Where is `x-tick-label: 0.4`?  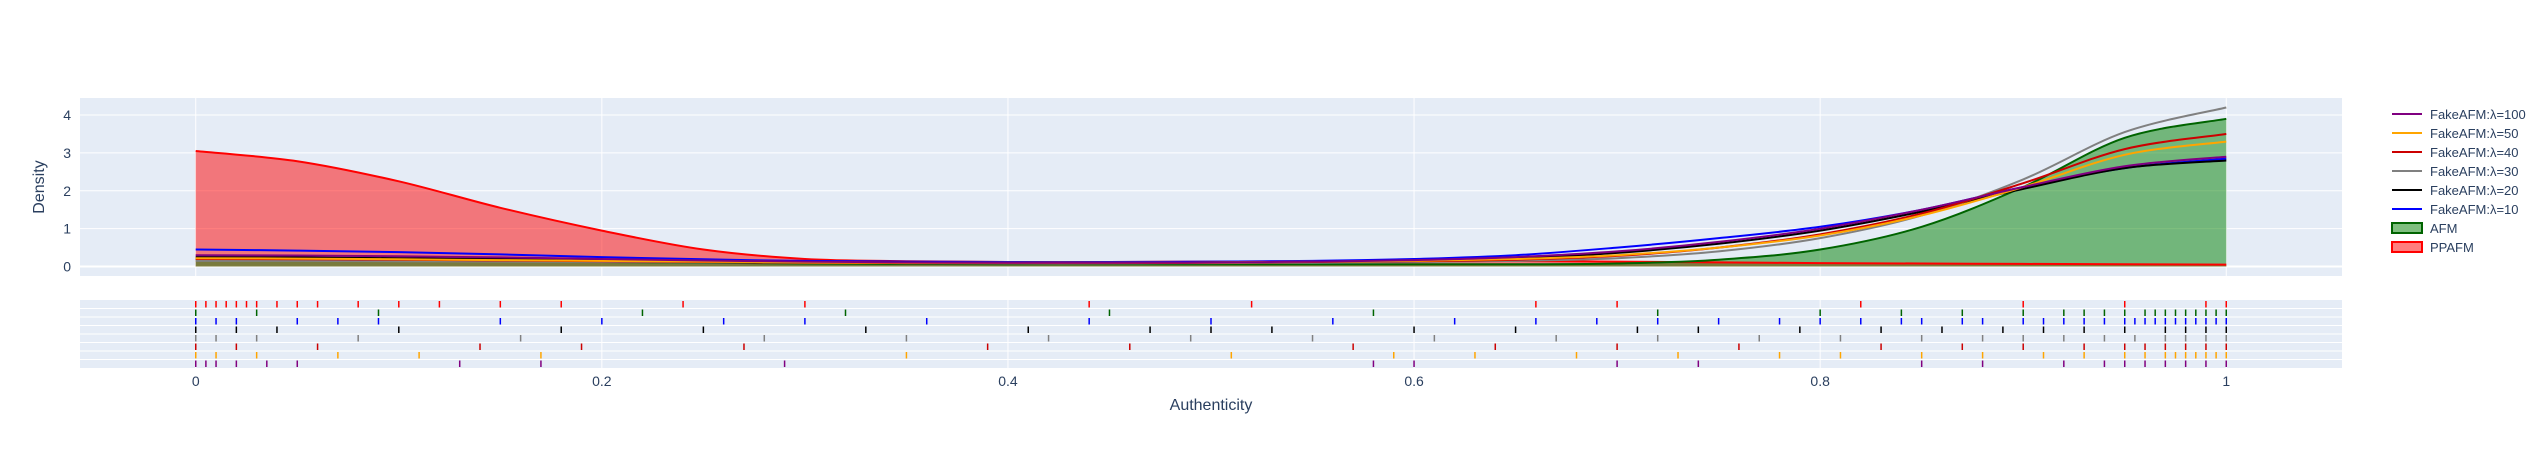
x-tick-label: 0.4 is located at coordinates (1008, 381).